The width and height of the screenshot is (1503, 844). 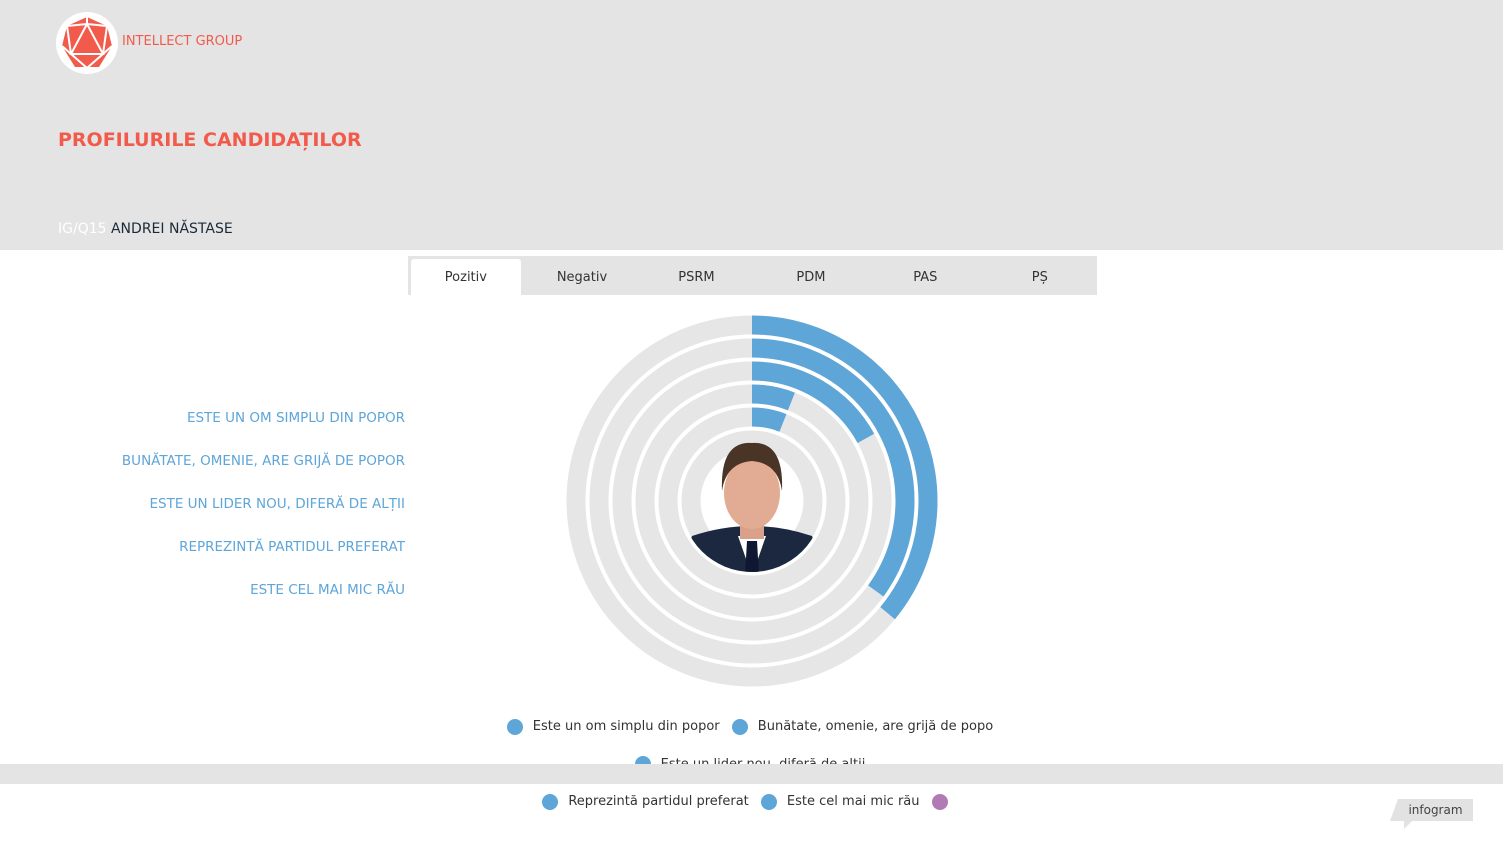 What do you see at coordinates (811, 277) in the screenshot?
I see `tab-pdm: PDM` at bounding box center [811, 277].